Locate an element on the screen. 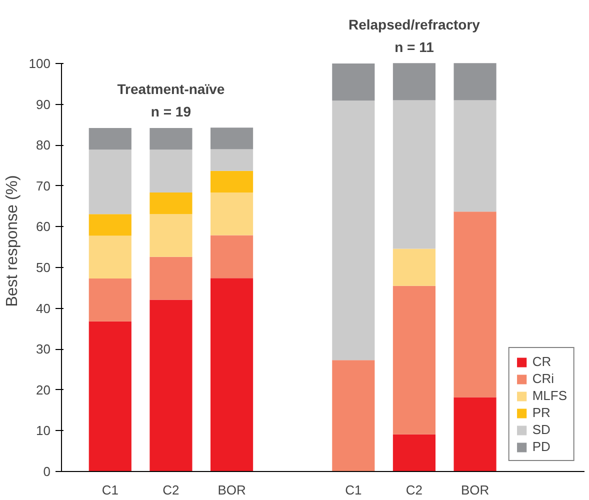  y-tick-label: 90 is located at coordinates (43, 104).